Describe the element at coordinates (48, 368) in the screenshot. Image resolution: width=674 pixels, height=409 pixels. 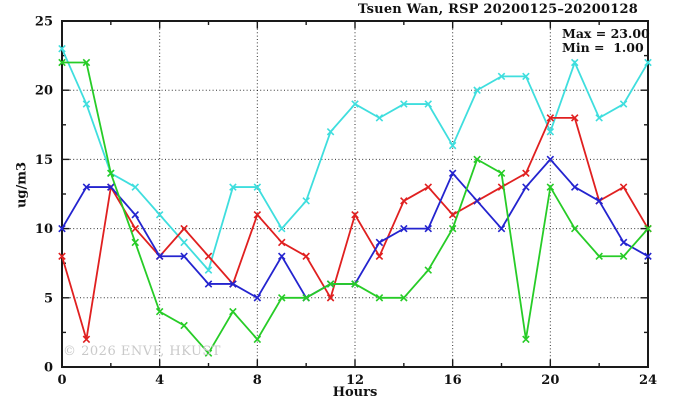
I see `y-tick-label: 0` at that location.